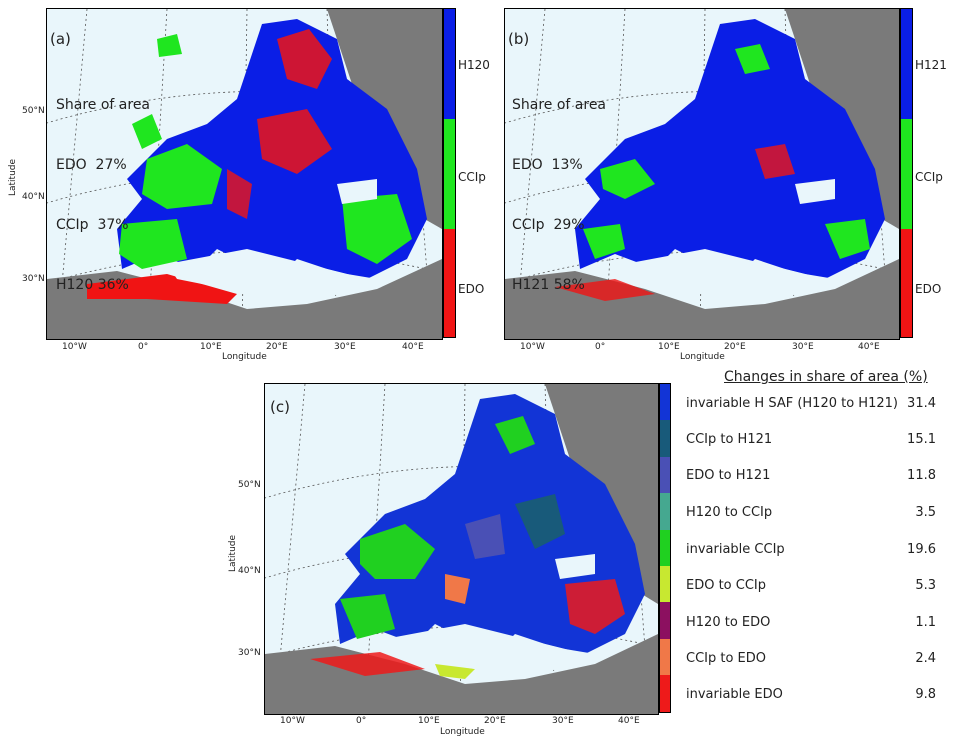  What do you see at coordinates (811, 585) in the screenshot?
I see `legend-row: EDO to CCIp 5.3` at bounding box center [811, 585].